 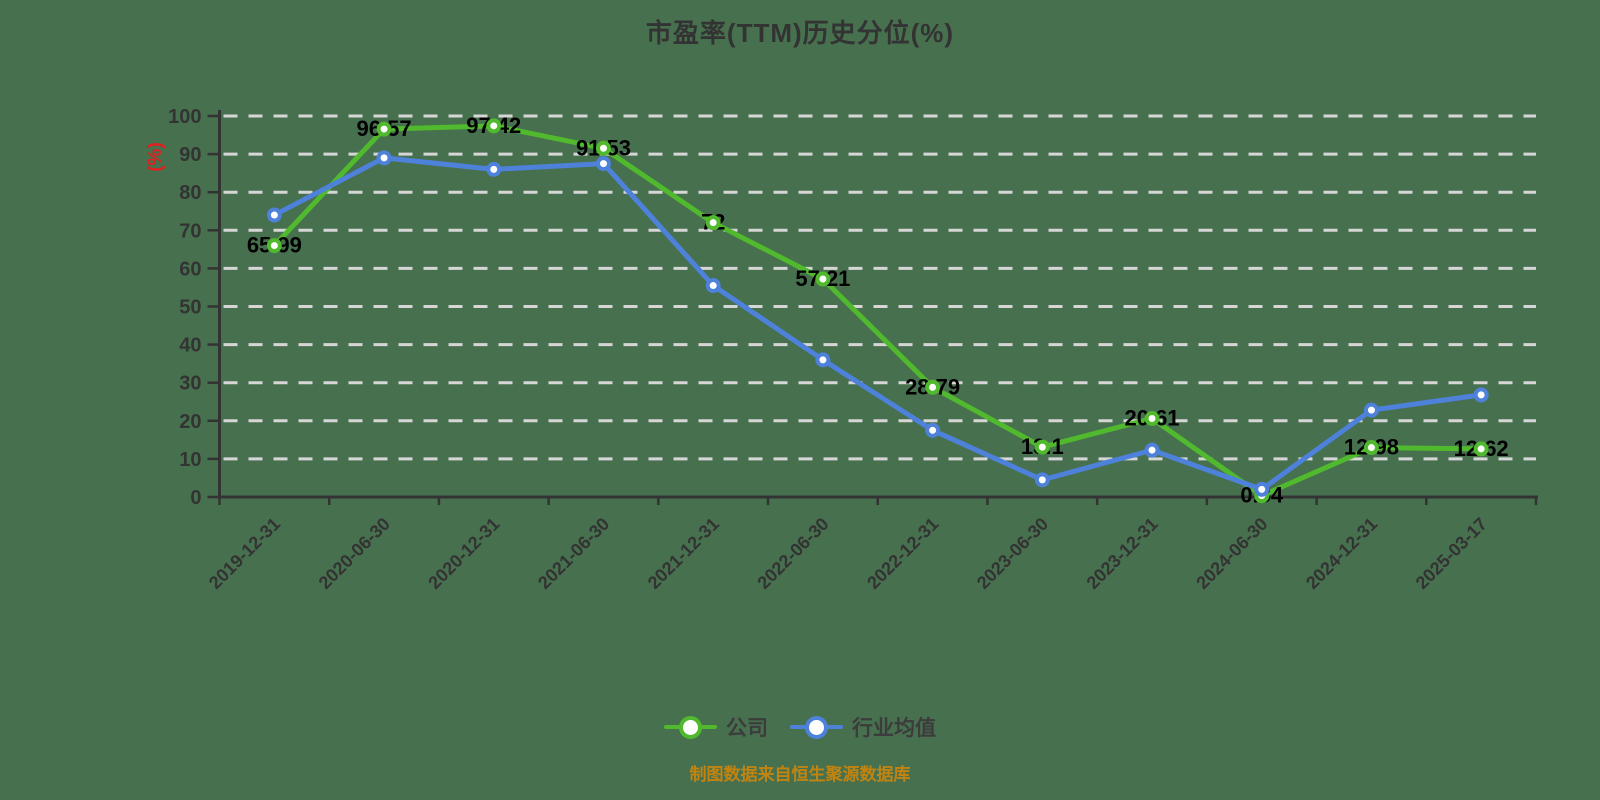 I want to click on legend: 公司 行业均值, so click(x=800, y=727).